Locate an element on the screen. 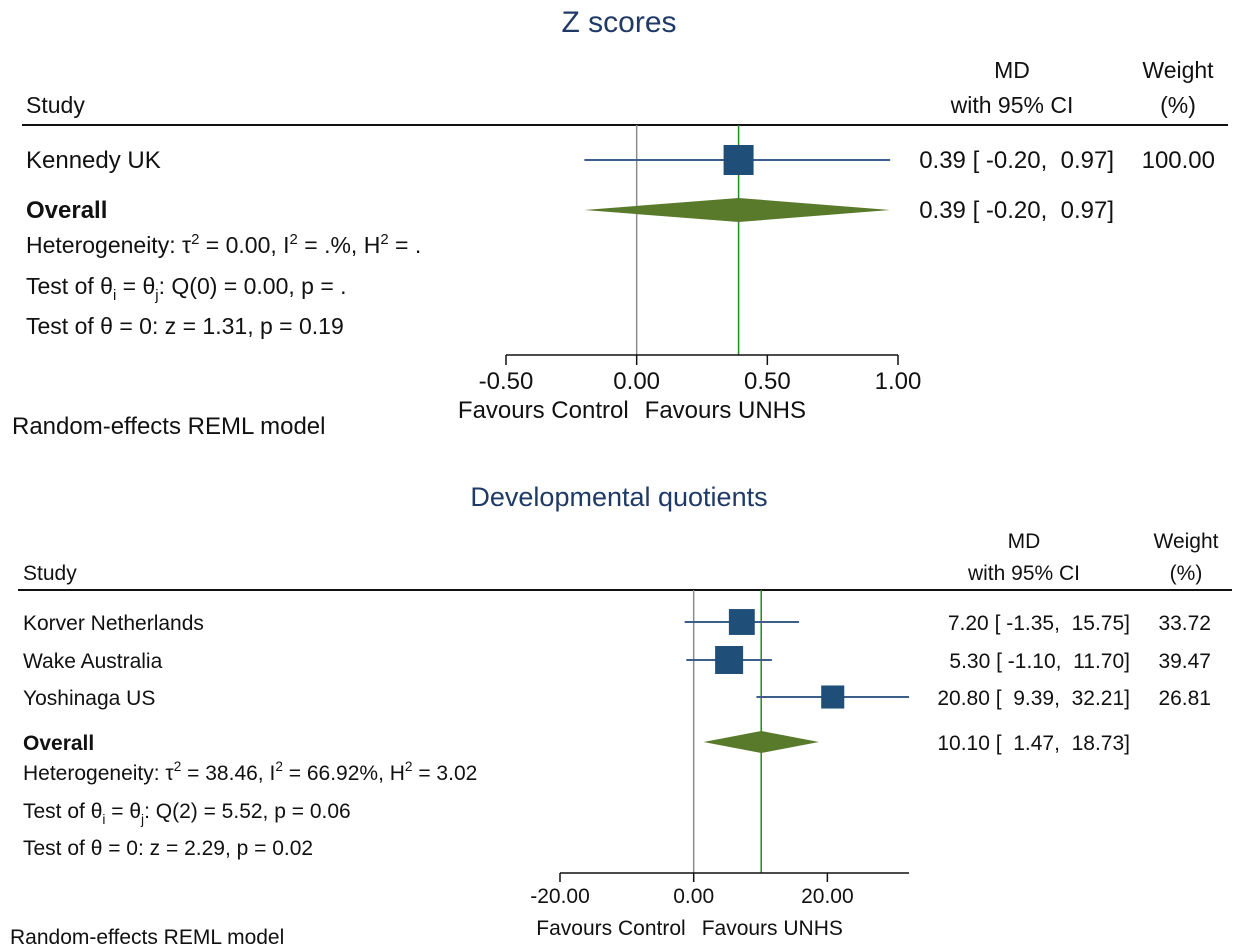 This screenshot has height=949, width=1238. chart-title: Z scores is located at coordinates (618, 22).